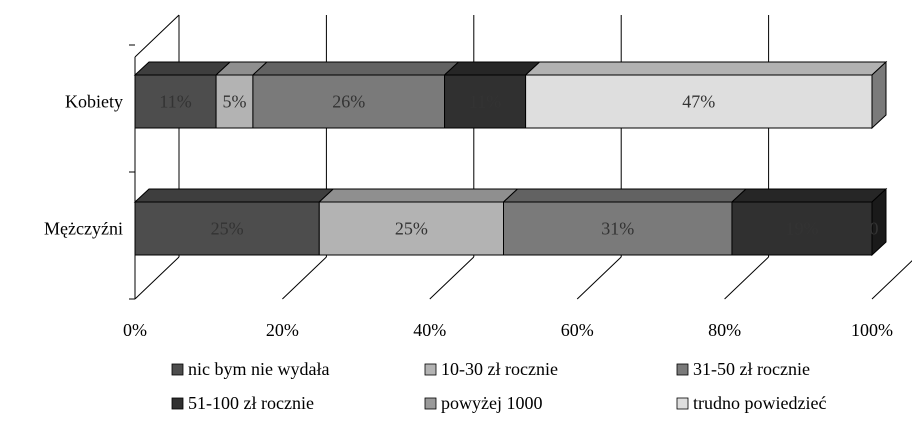 This screenshot has width=912, height=422. I want to click on legend-label-0: nic bym nie wydała, so click(258, 369).